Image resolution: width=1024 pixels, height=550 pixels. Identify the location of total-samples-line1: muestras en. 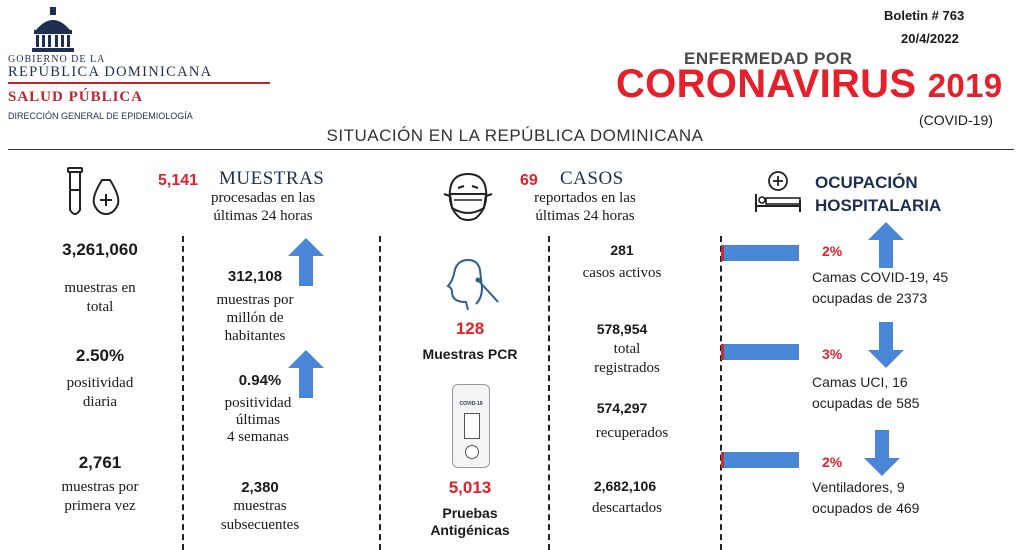
(100, 288).